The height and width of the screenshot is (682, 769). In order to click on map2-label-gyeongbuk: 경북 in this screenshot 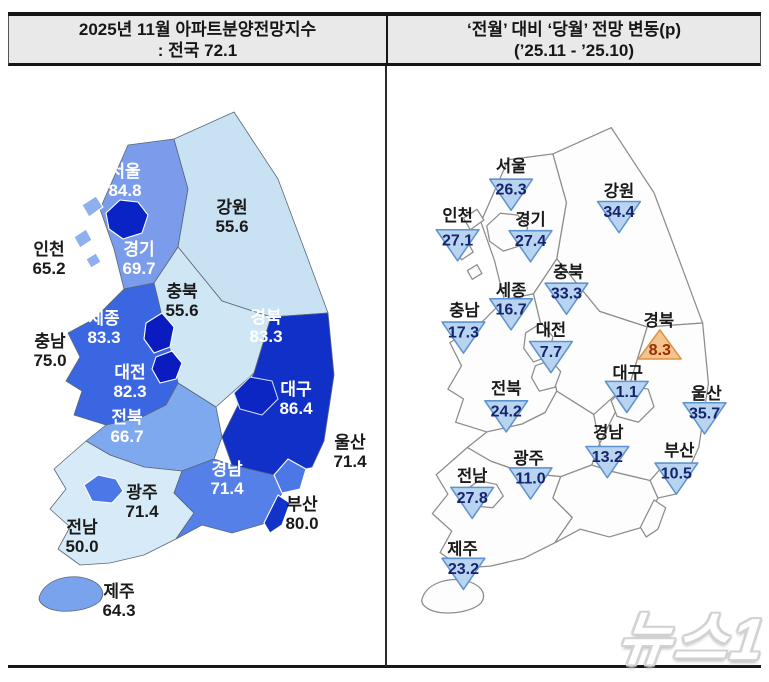, I will do `click(659, 320)`.